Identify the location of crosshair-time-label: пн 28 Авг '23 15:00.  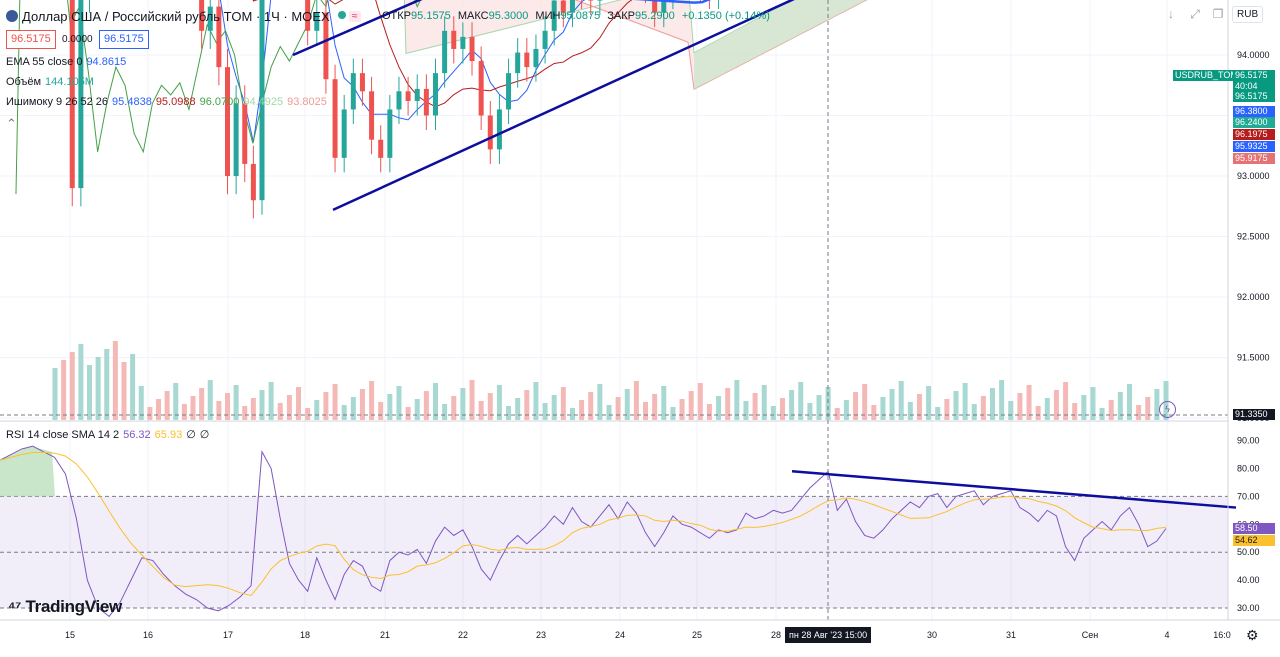
(828, 635).